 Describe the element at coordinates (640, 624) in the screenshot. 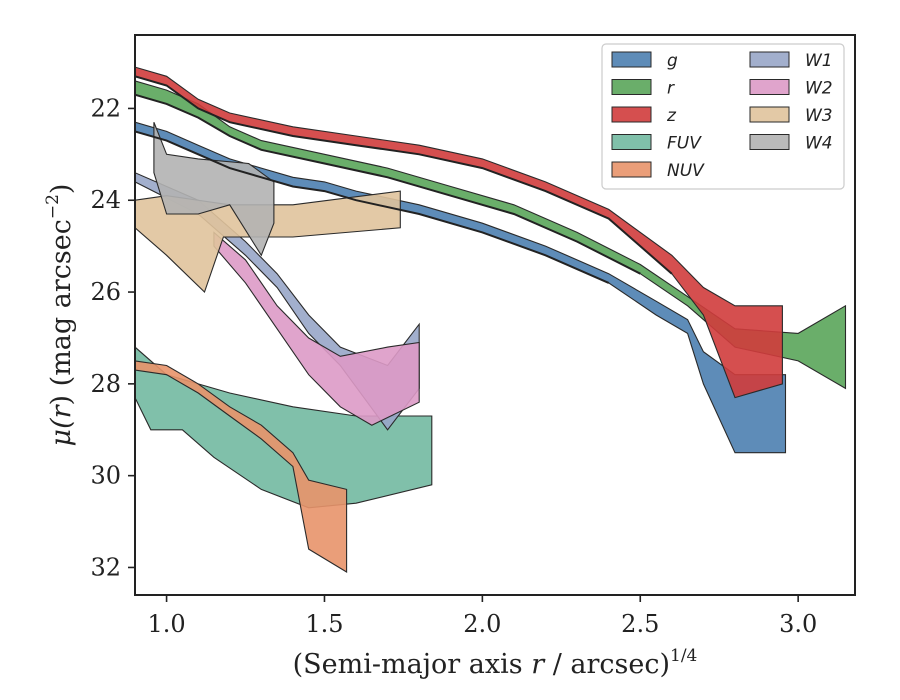

I see `x-tick-label: 2.5` at that location.